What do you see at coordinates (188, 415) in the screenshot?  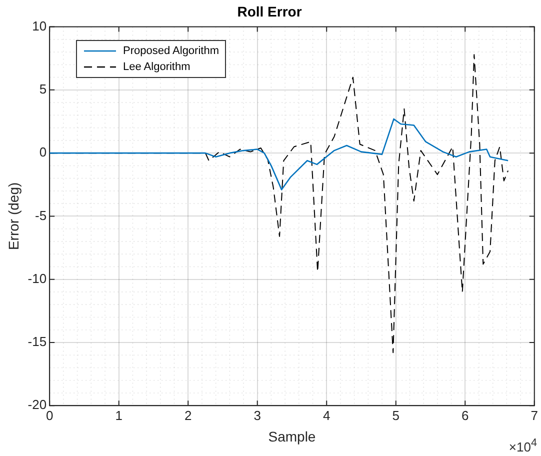 I see `x-tick-label: 2` at bounding box center [188, 415].